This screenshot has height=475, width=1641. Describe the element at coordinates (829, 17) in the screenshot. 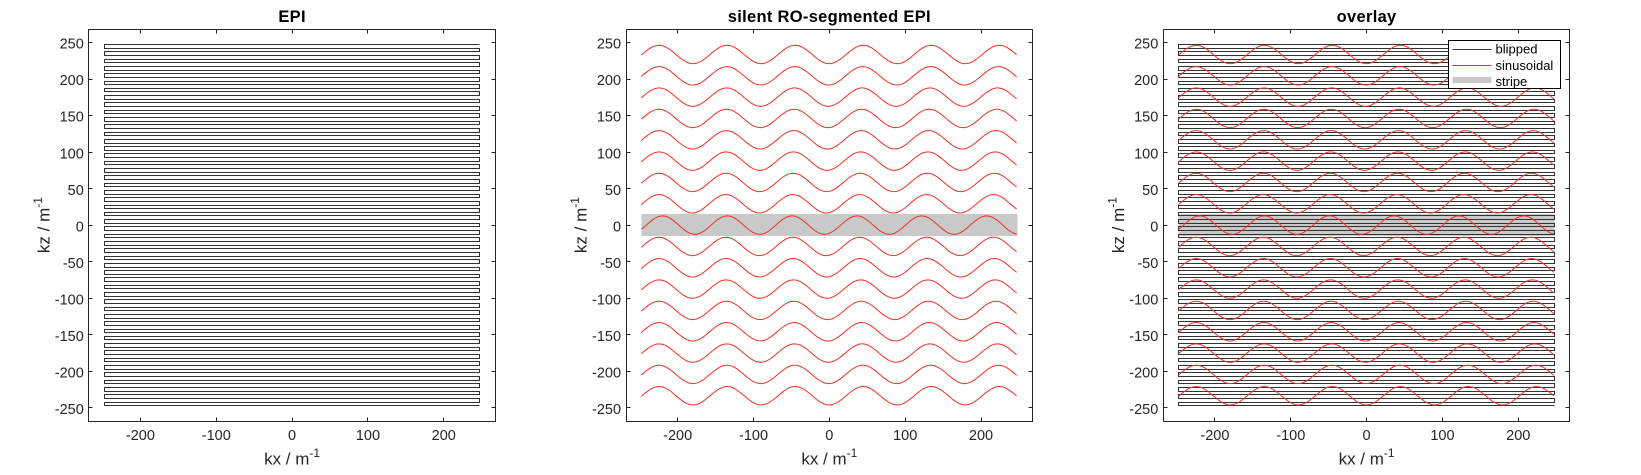

I see `svg-text: silent RO-segmented EPI` at that location.